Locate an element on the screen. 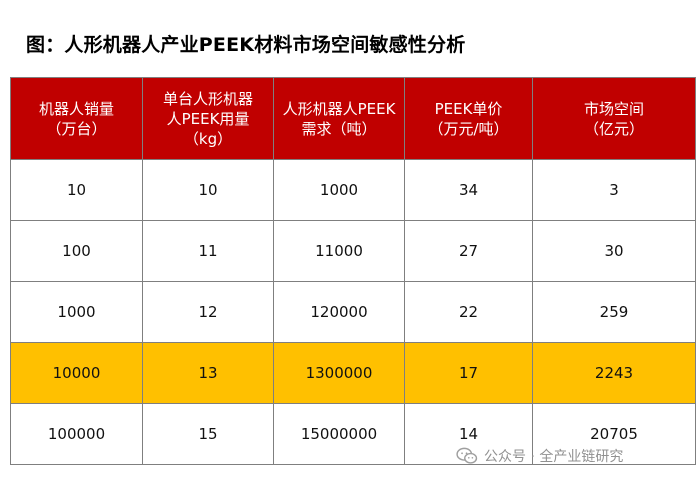  cell-peek-demand: 15000000 is located at coordinates (339, 434).